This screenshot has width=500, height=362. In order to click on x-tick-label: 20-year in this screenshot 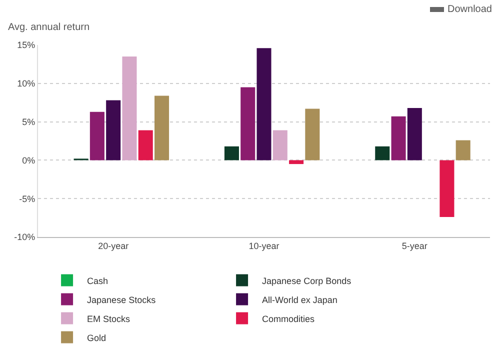, I will do `click(113, 245)`.